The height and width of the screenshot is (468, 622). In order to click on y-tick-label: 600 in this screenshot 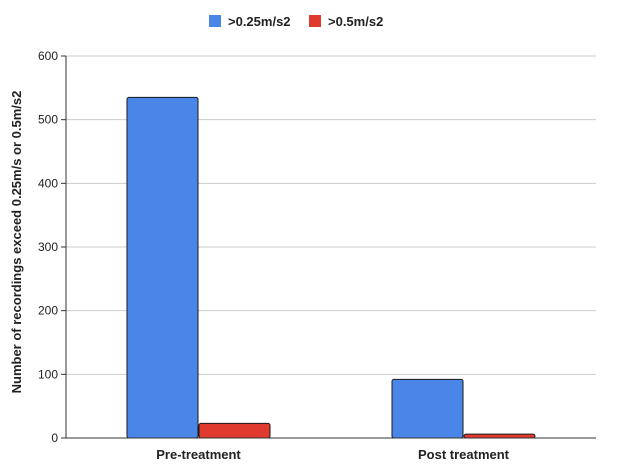, I will do `click(48, 56)`.